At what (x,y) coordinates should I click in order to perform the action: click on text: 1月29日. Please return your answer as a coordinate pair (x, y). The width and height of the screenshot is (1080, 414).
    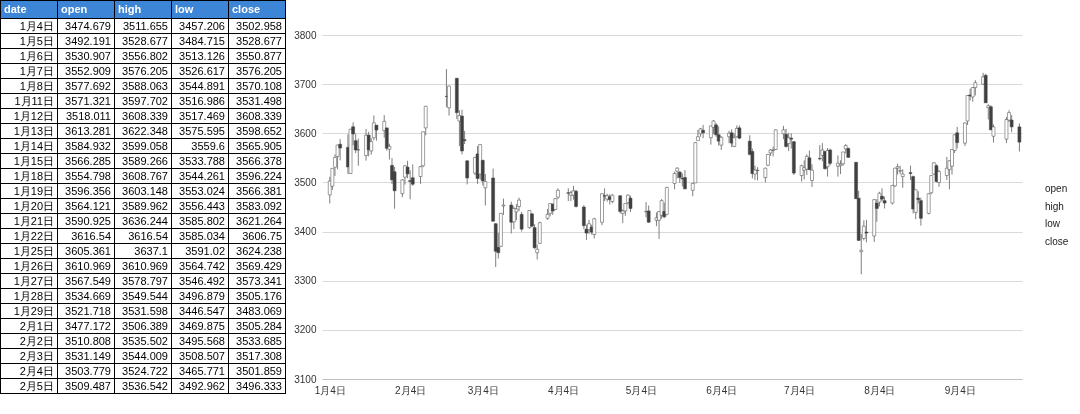
    Looking at the image, I should click on (33, 310).